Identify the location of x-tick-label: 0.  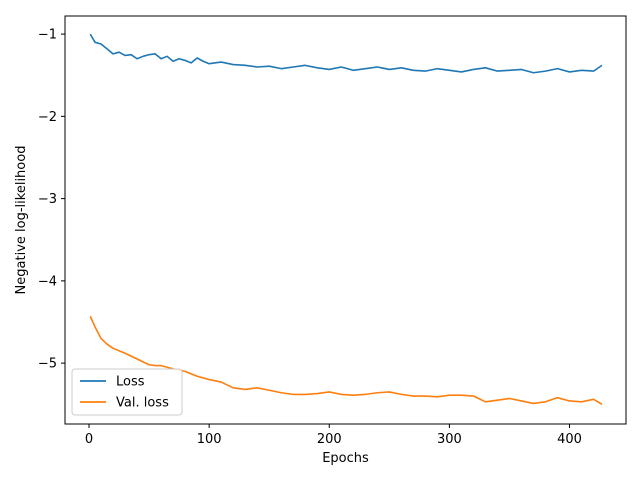
(89, 439).